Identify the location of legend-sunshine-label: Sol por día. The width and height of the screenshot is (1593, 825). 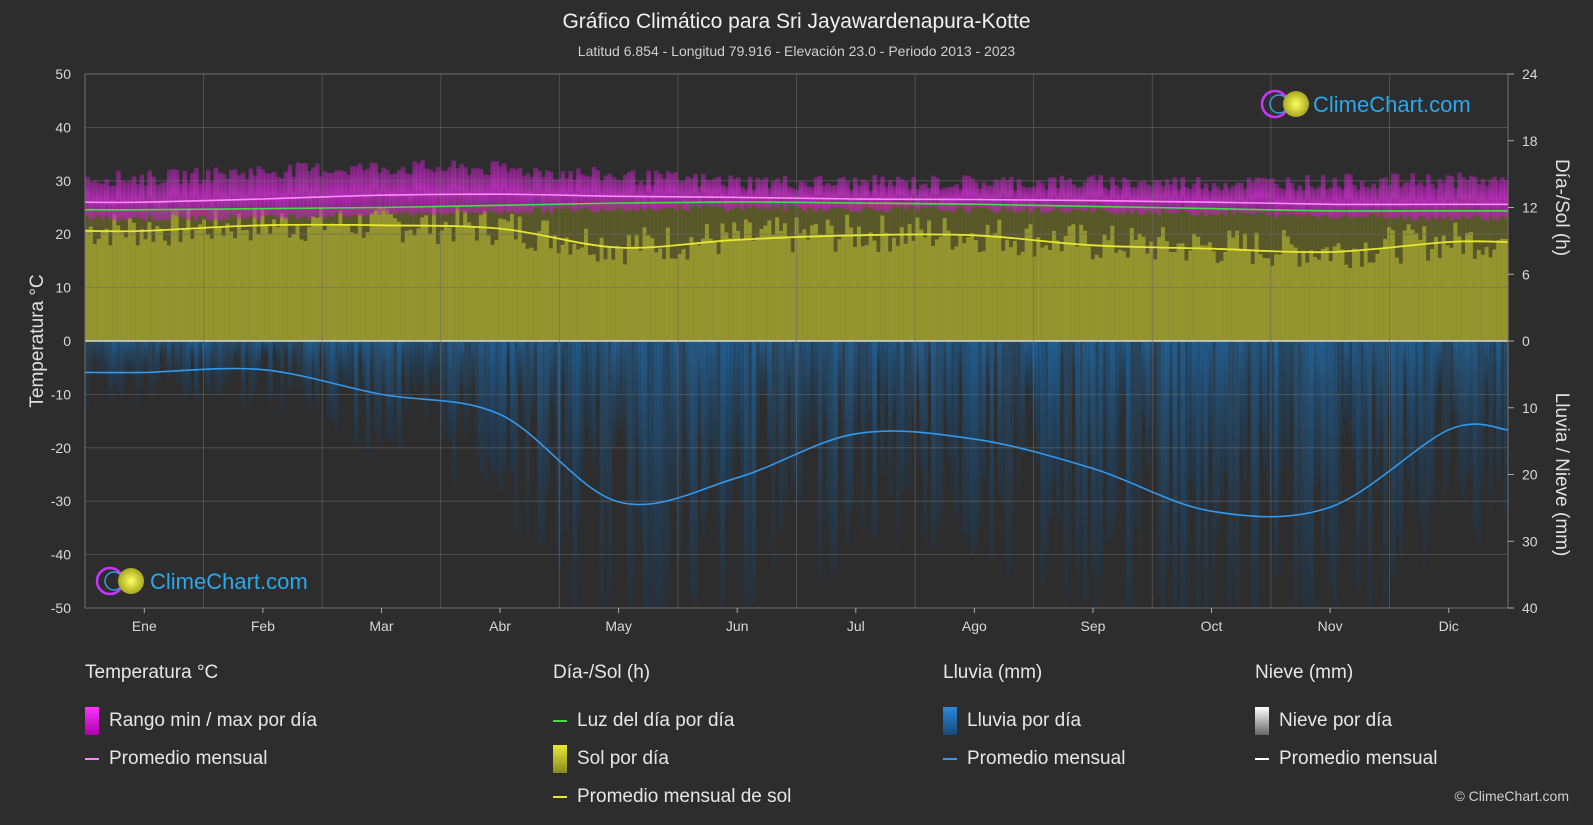
(623, 758).